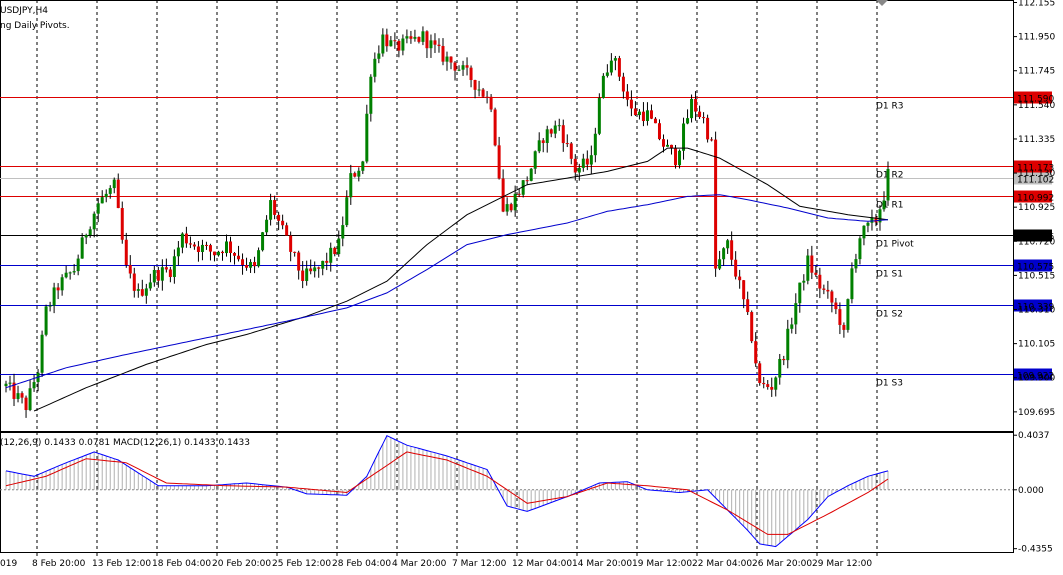 The image size is (1063, 575). What do you see at coordinates (24, 11) in the screenshot?
I see `symbol-label: USDJPY,H4` at bounding box center [24, 11].